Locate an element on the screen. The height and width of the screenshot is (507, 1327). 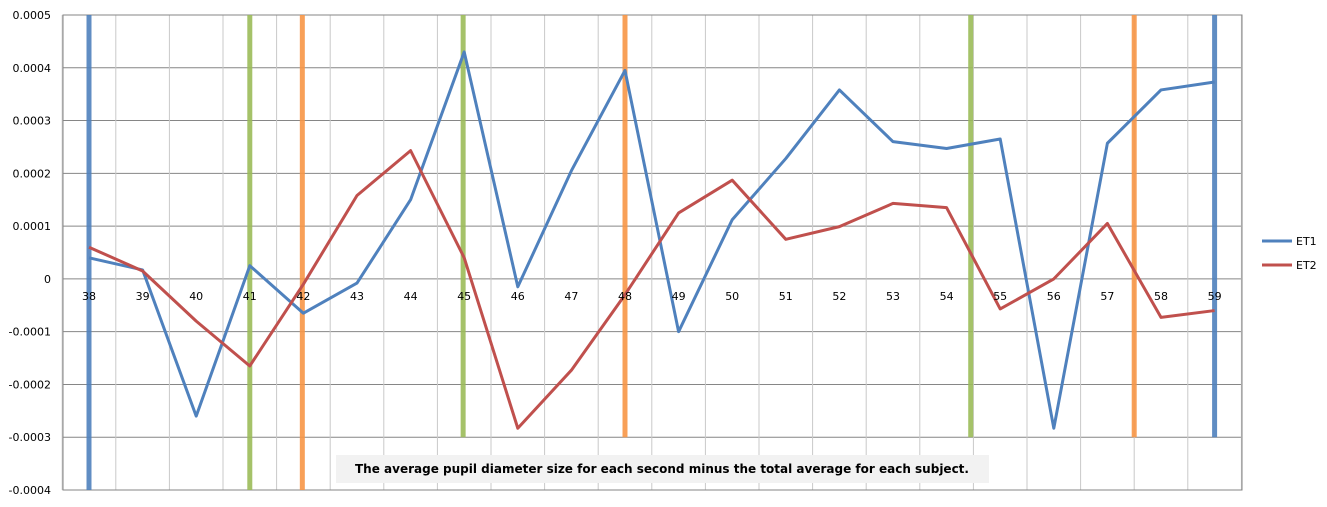
x-tick-label: 58 is located at coordinates (1161, 296).